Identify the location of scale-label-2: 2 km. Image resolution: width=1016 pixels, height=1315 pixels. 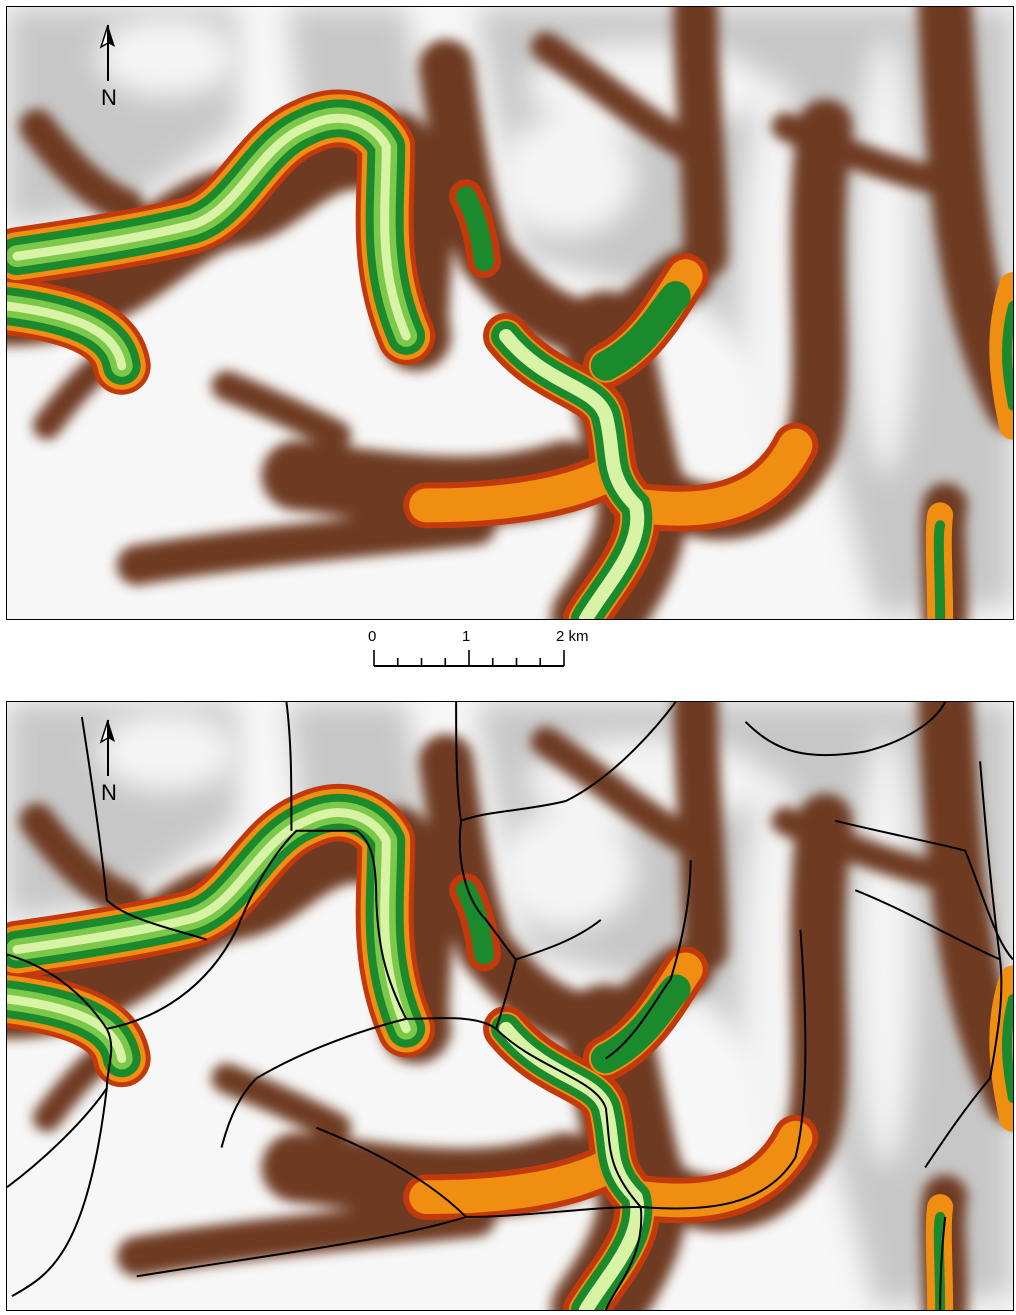
(572, 636).